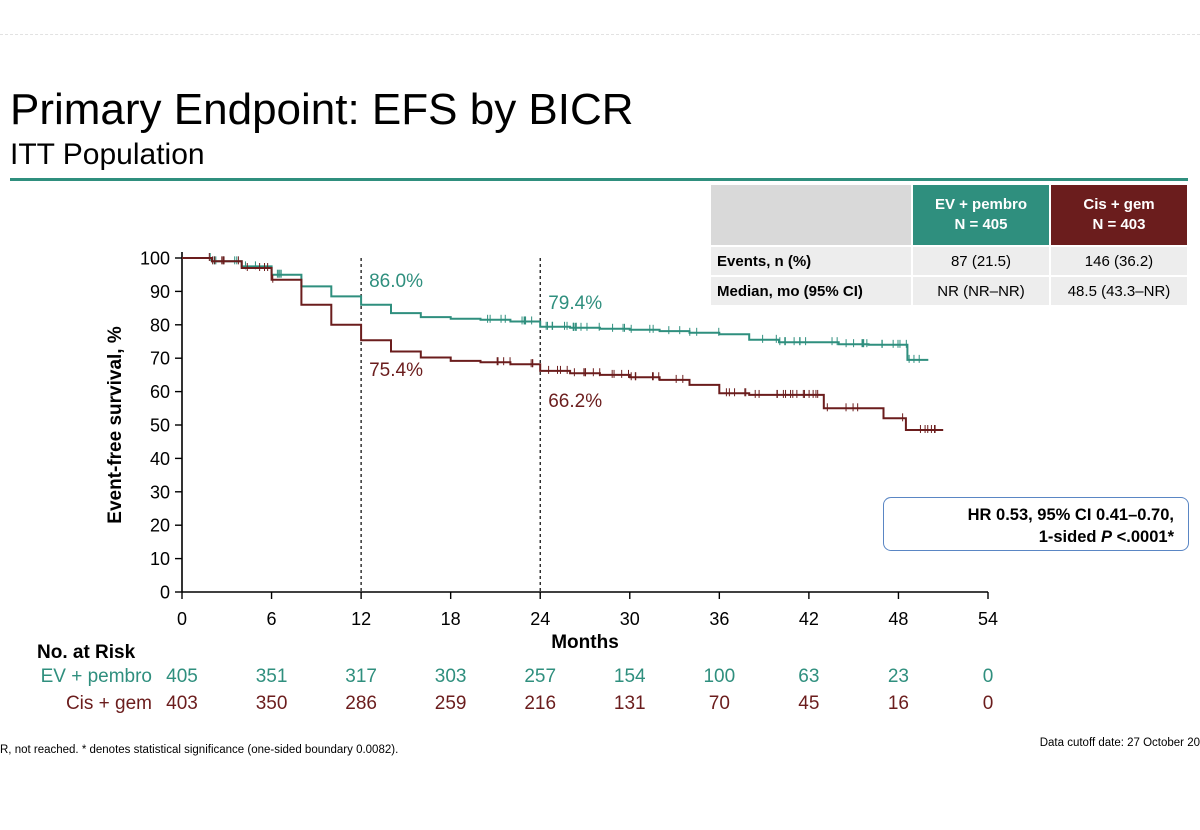  Describe the element at coordinates (182, 676) in the screenshot. I see `risk-value: 405` at that location.